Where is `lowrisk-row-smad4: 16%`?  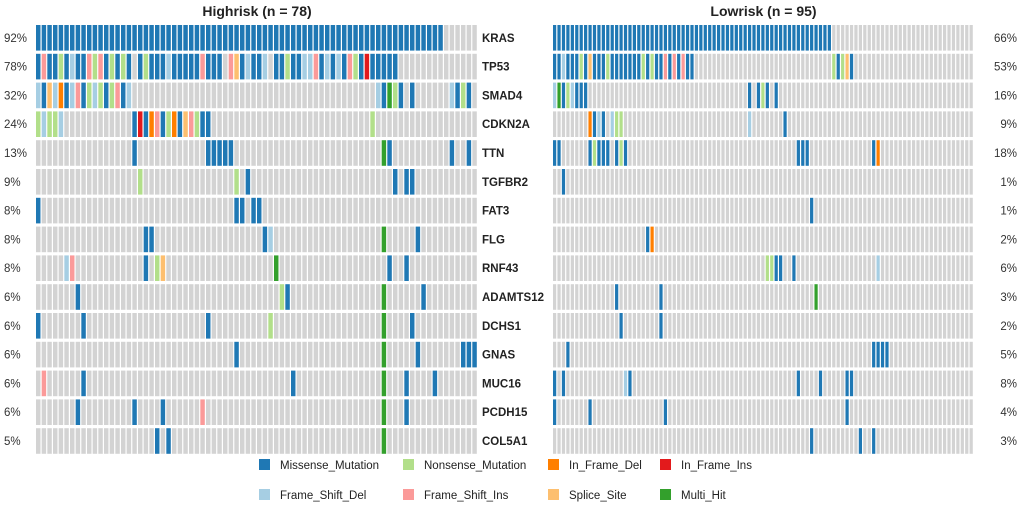 lowrisk-row-smad4: 16% is located at coordinates (785, 95).